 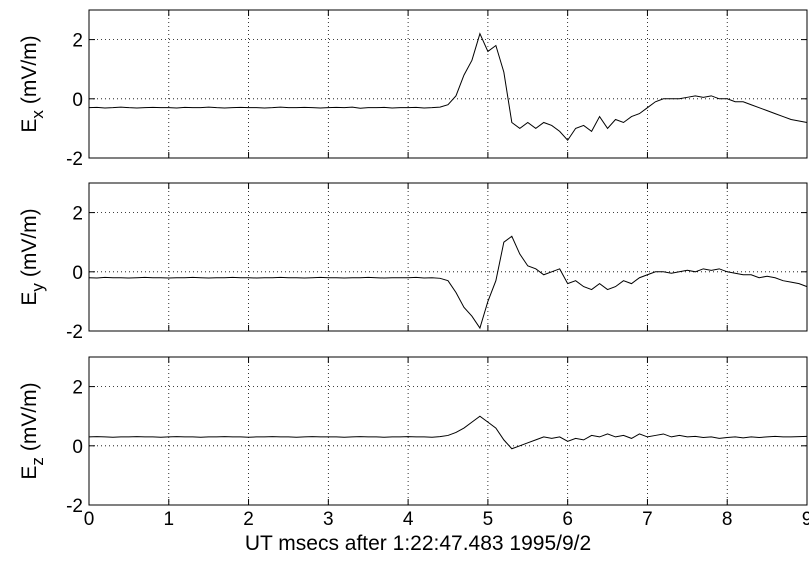 I want to click on x-tick-label: 6, so click(x=567, y=519).